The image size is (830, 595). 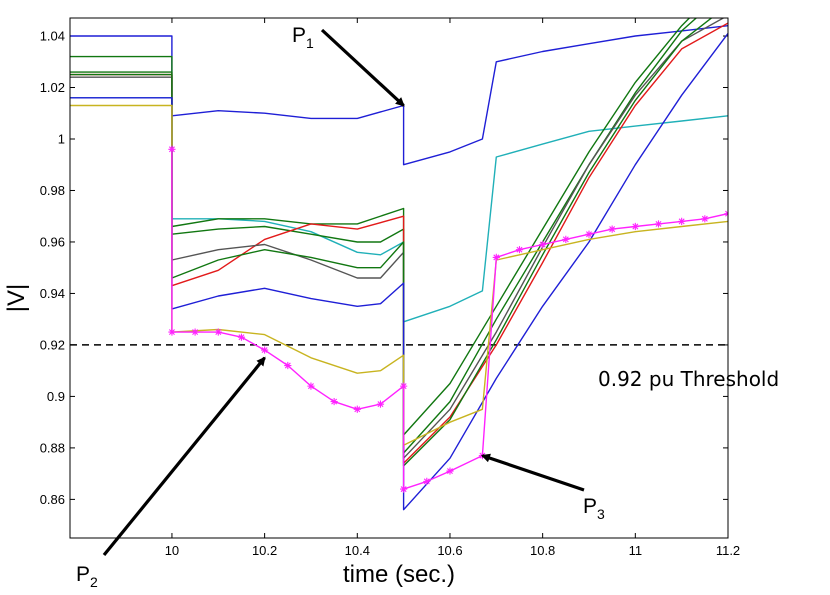 I want to click on y-tick-label: 0.9, so click(x=56, y=396).